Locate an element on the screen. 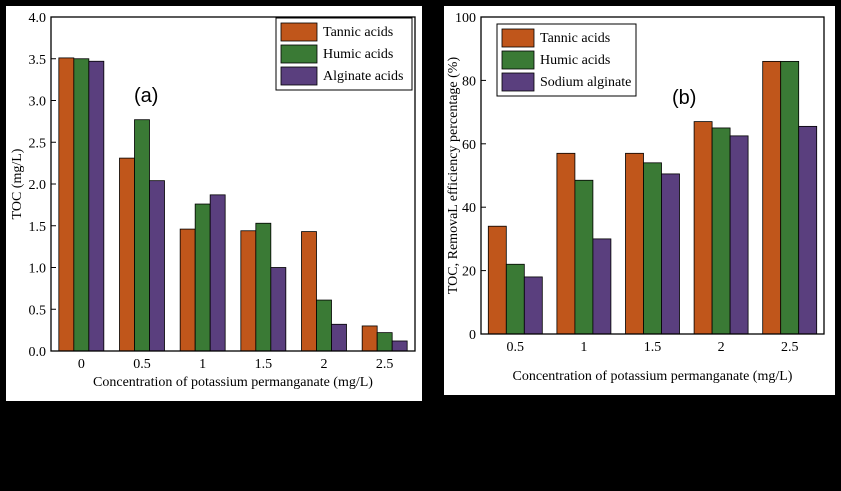 The image size is (841, 491). legend-label-1-1: Humic acids is located at coordinates (575, 60).